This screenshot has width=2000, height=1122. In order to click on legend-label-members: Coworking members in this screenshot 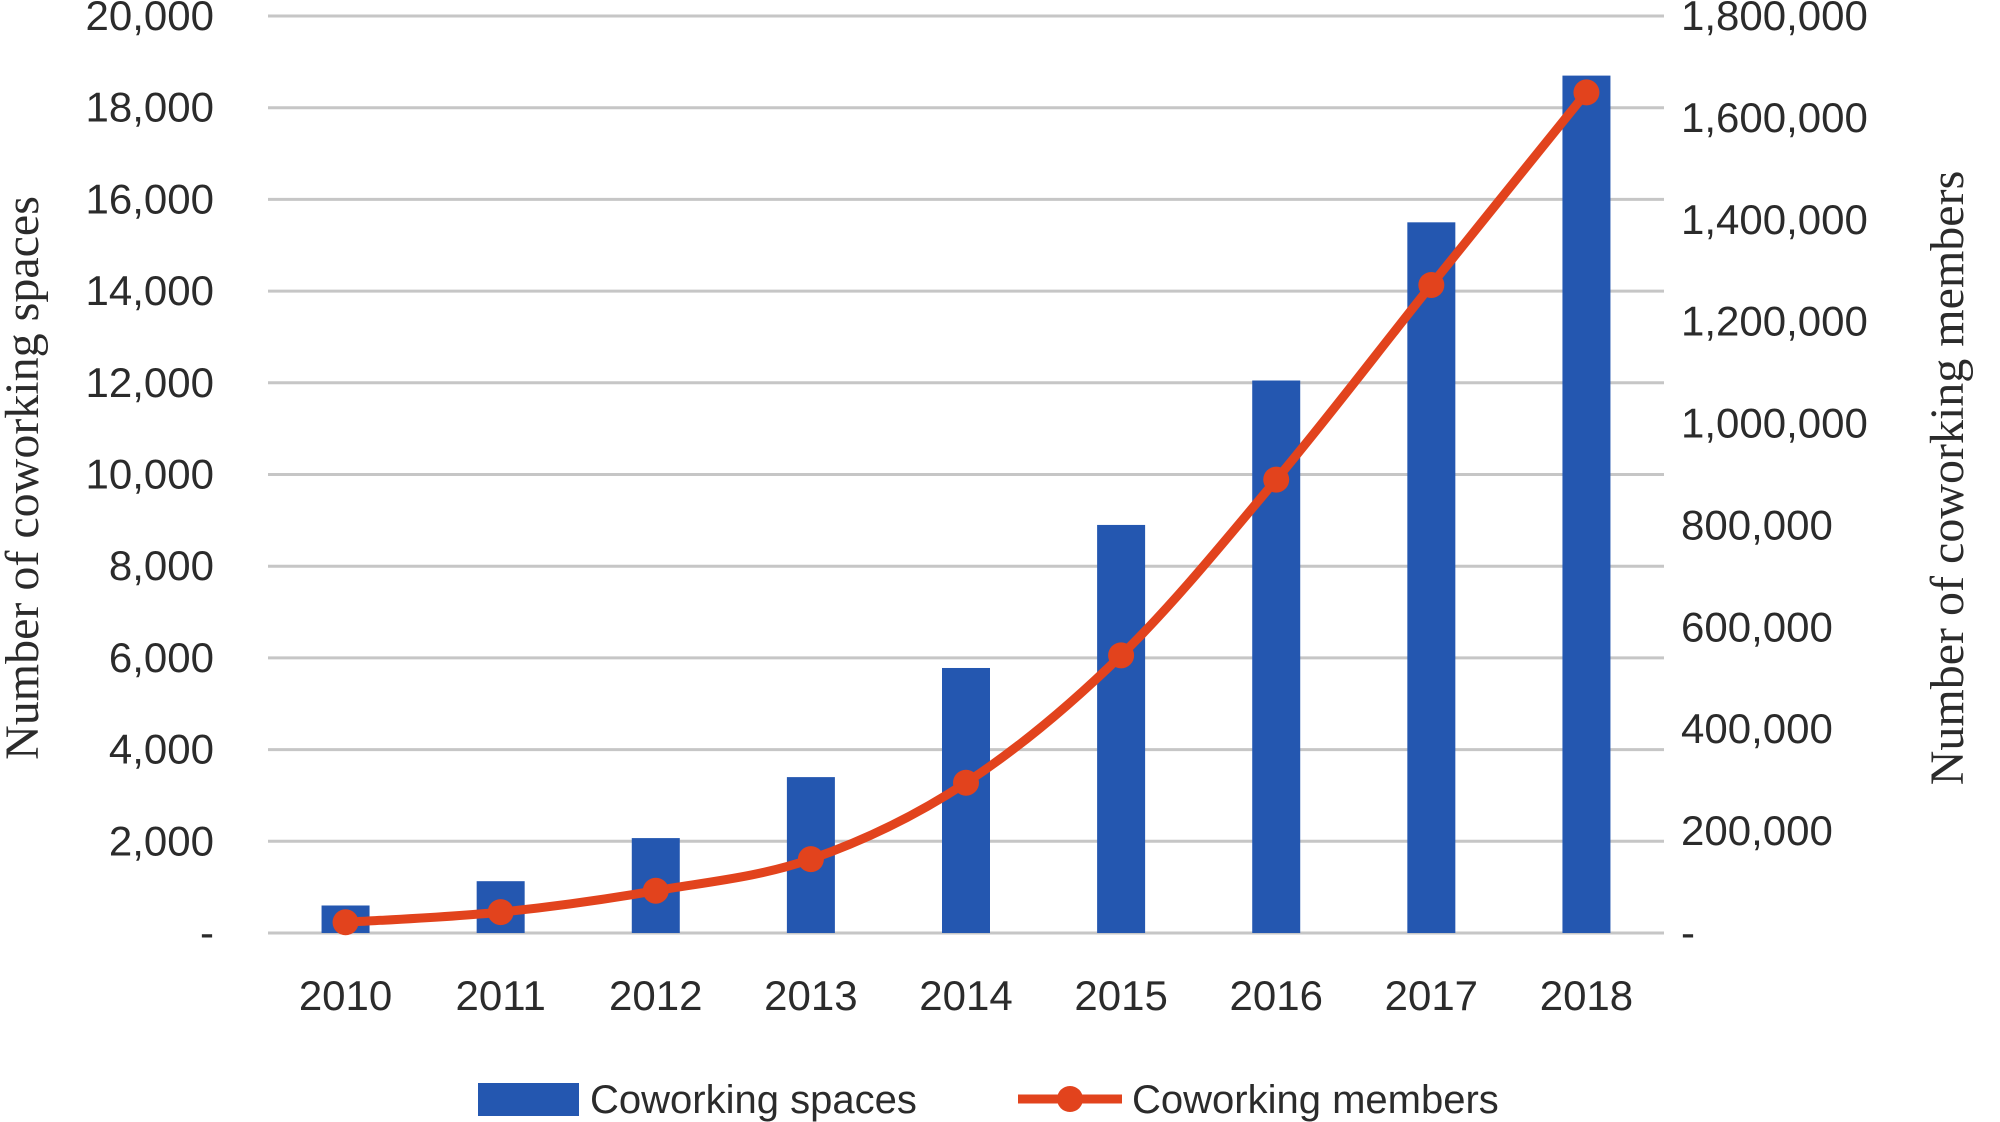, I will do `click(1315, 1100)`.